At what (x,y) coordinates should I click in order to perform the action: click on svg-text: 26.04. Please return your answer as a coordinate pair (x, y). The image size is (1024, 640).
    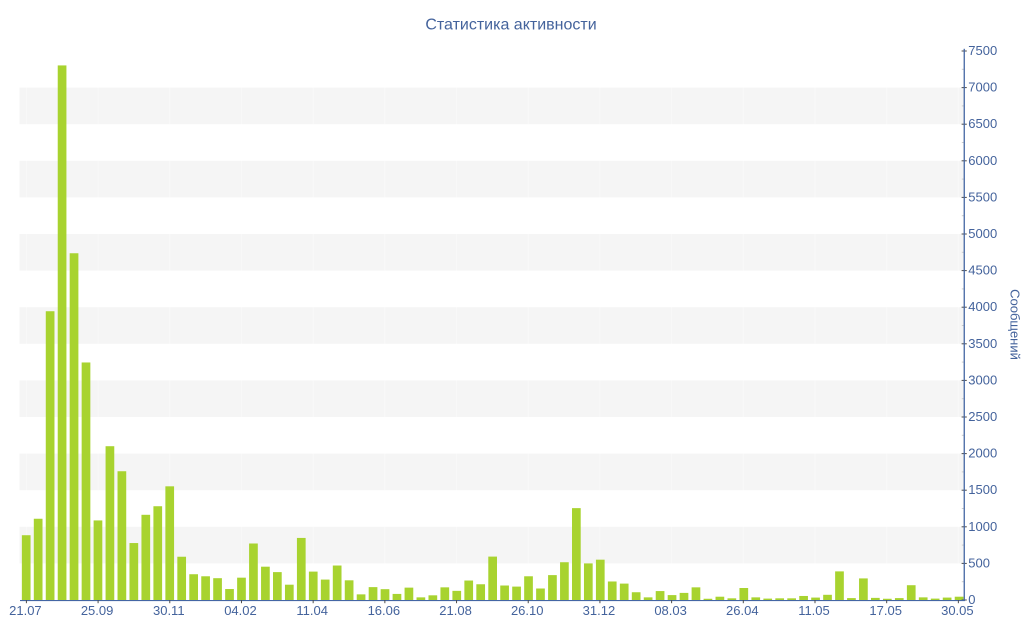
    Looking at the image, I should click on (742, 610).